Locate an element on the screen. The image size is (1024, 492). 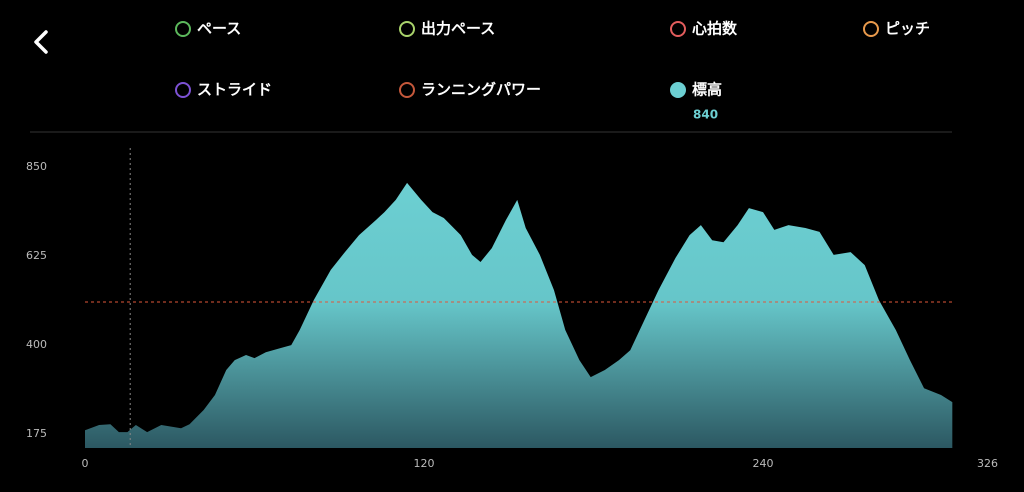
legend-label: 出力ペース is located at coordinates (458, 29).